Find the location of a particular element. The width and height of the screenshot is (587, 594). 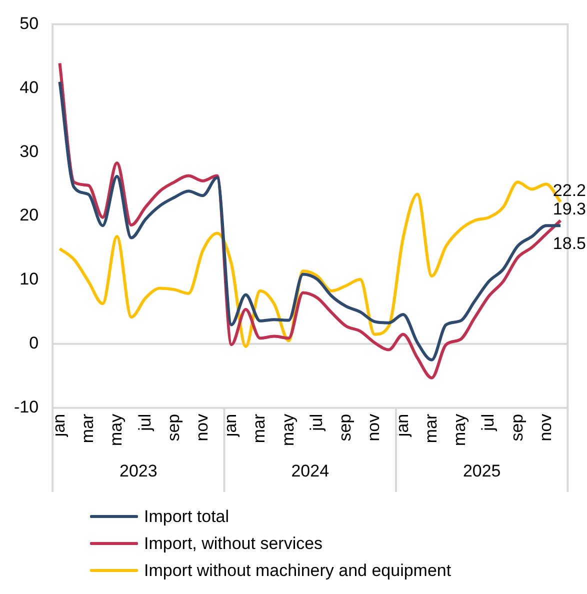

legend-label: Import, without services is located at coordinates (233, 544).